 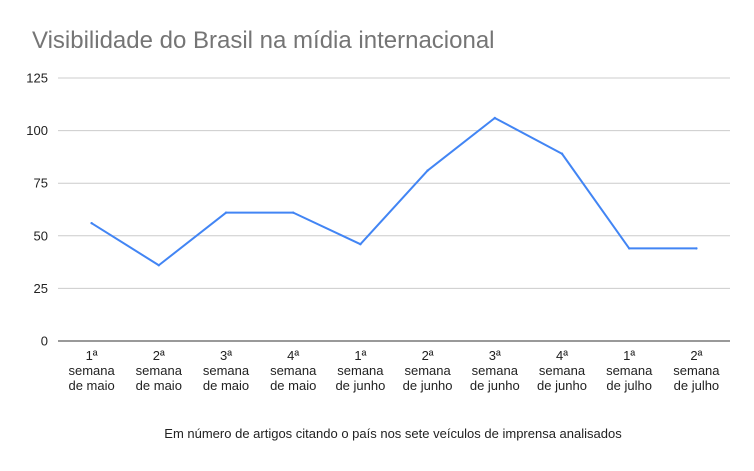 I want to click on x-tick-label: 2ª semana de maio, so click(x=159, y=370).